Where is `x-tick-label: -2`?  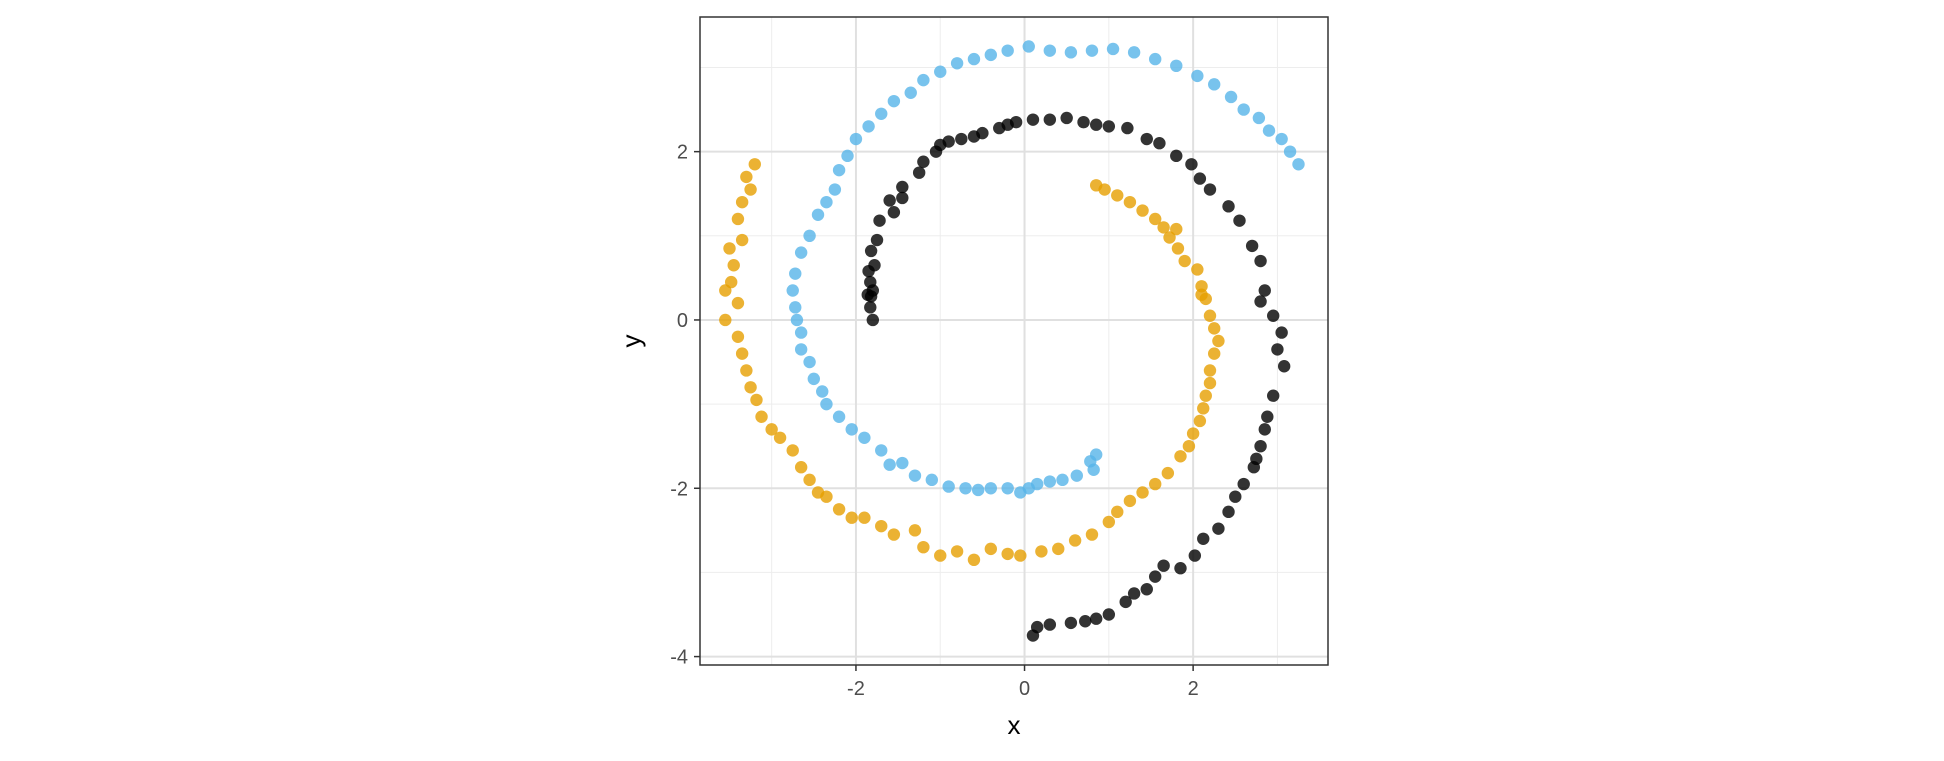 x-tick-label: -2 is located at coordinates (856, 689).